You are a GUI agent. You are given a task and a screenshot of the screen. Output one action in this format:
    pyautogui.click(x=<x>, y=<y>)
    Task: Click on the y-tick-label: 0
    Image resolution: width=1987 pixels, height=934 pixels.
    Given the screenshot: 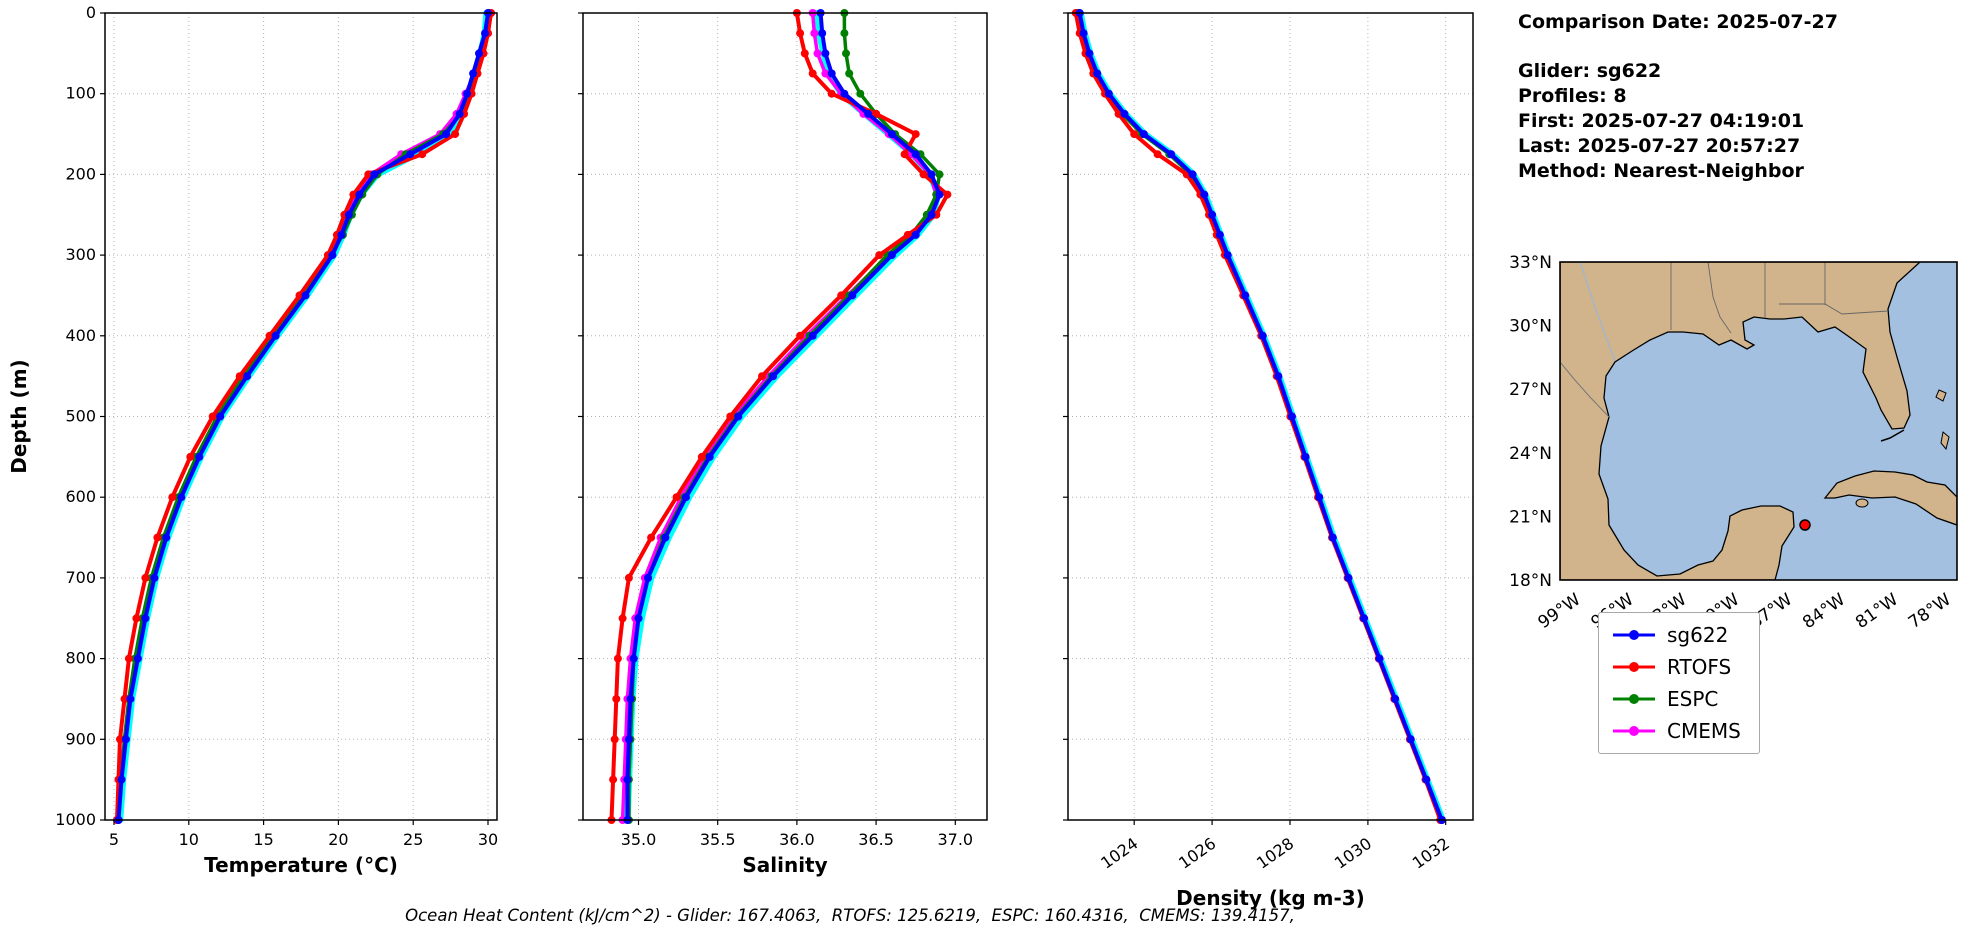 What is the action you would take?
    pyautogui.click(x=91, y=12)
    